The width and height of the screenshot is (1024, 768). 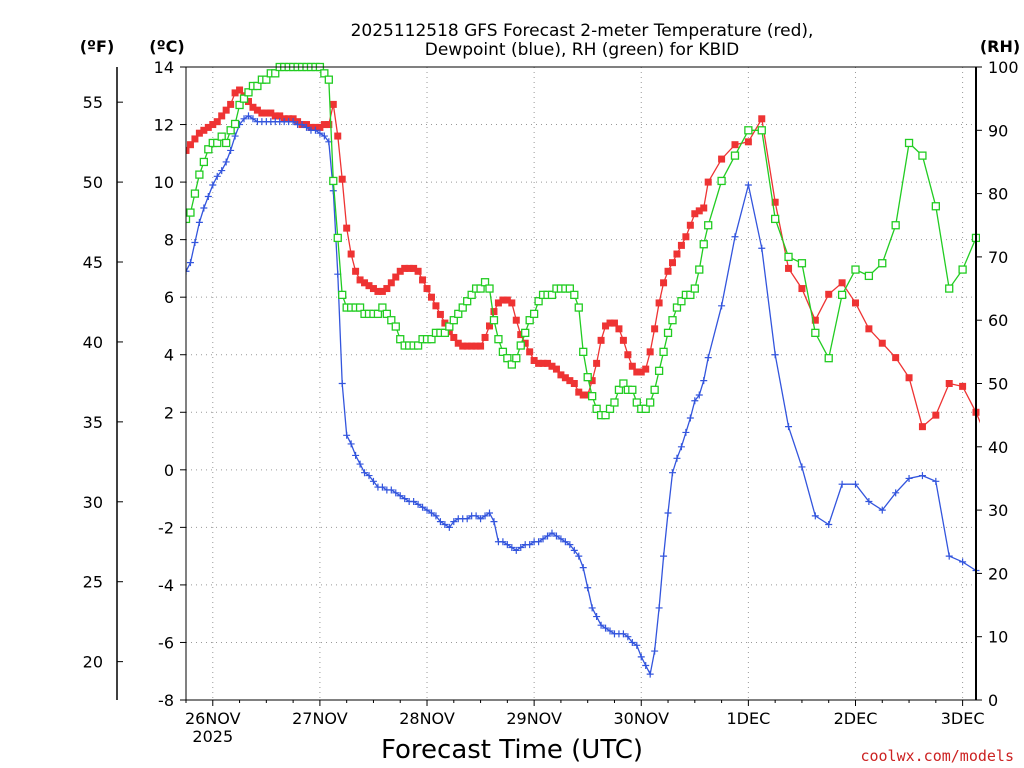 I want to click on rh-tick-label: 40, so click(x=998, y=447).